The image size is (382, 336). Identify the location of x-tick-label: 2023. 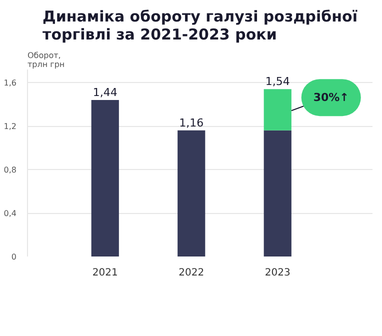
(277, 273).